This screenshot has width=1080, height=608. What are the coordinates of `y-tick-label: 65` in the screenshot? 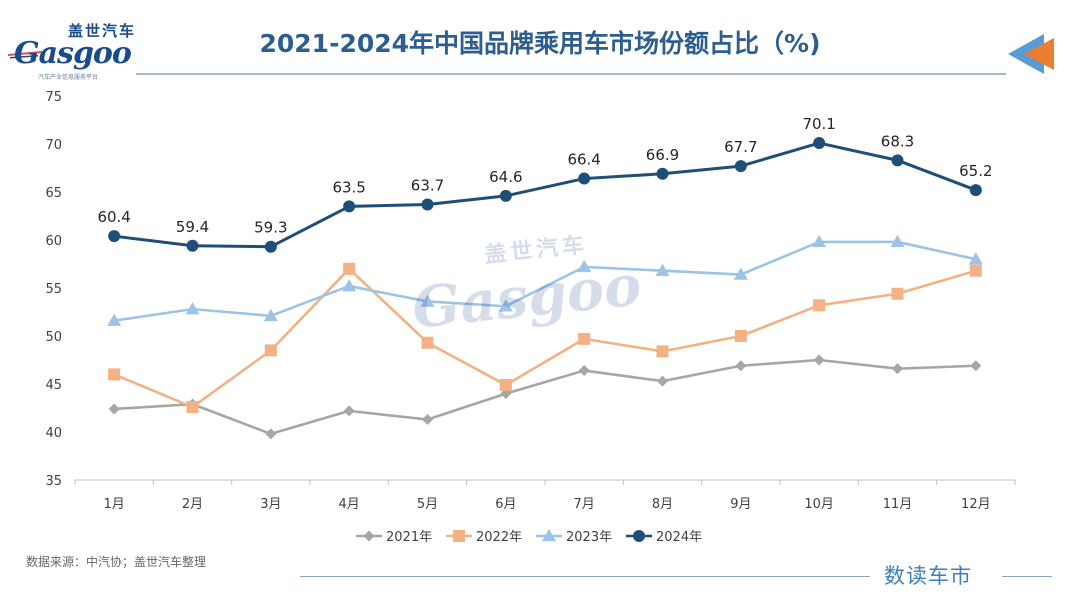 It's located at (53, 193).